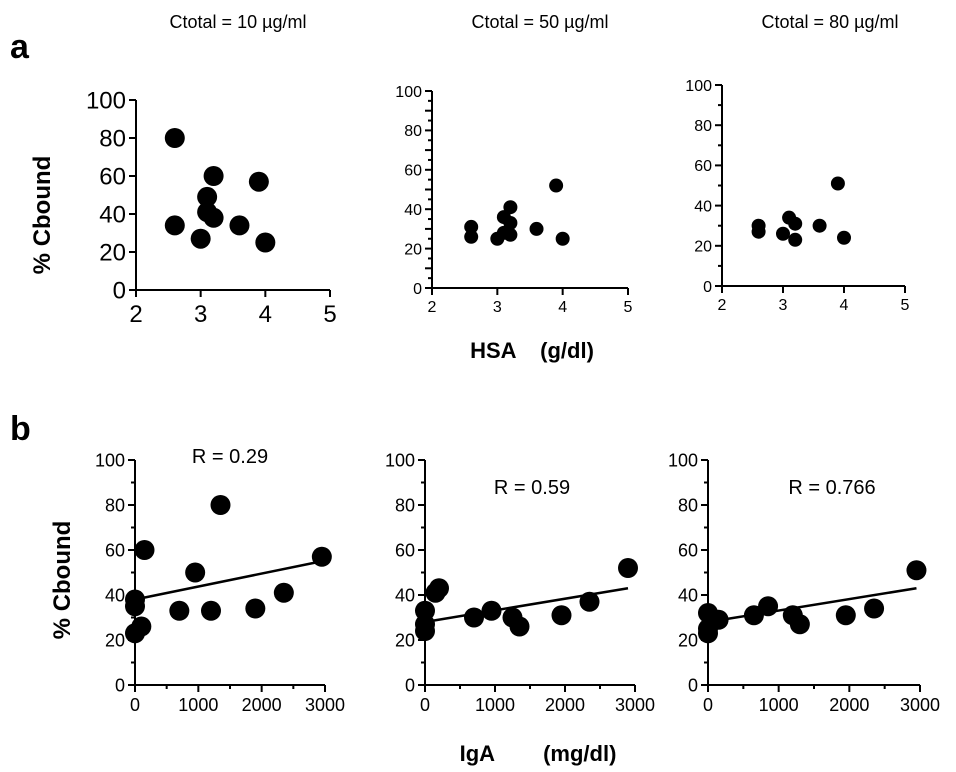  I want to click on regression-line, so click(812, 605).